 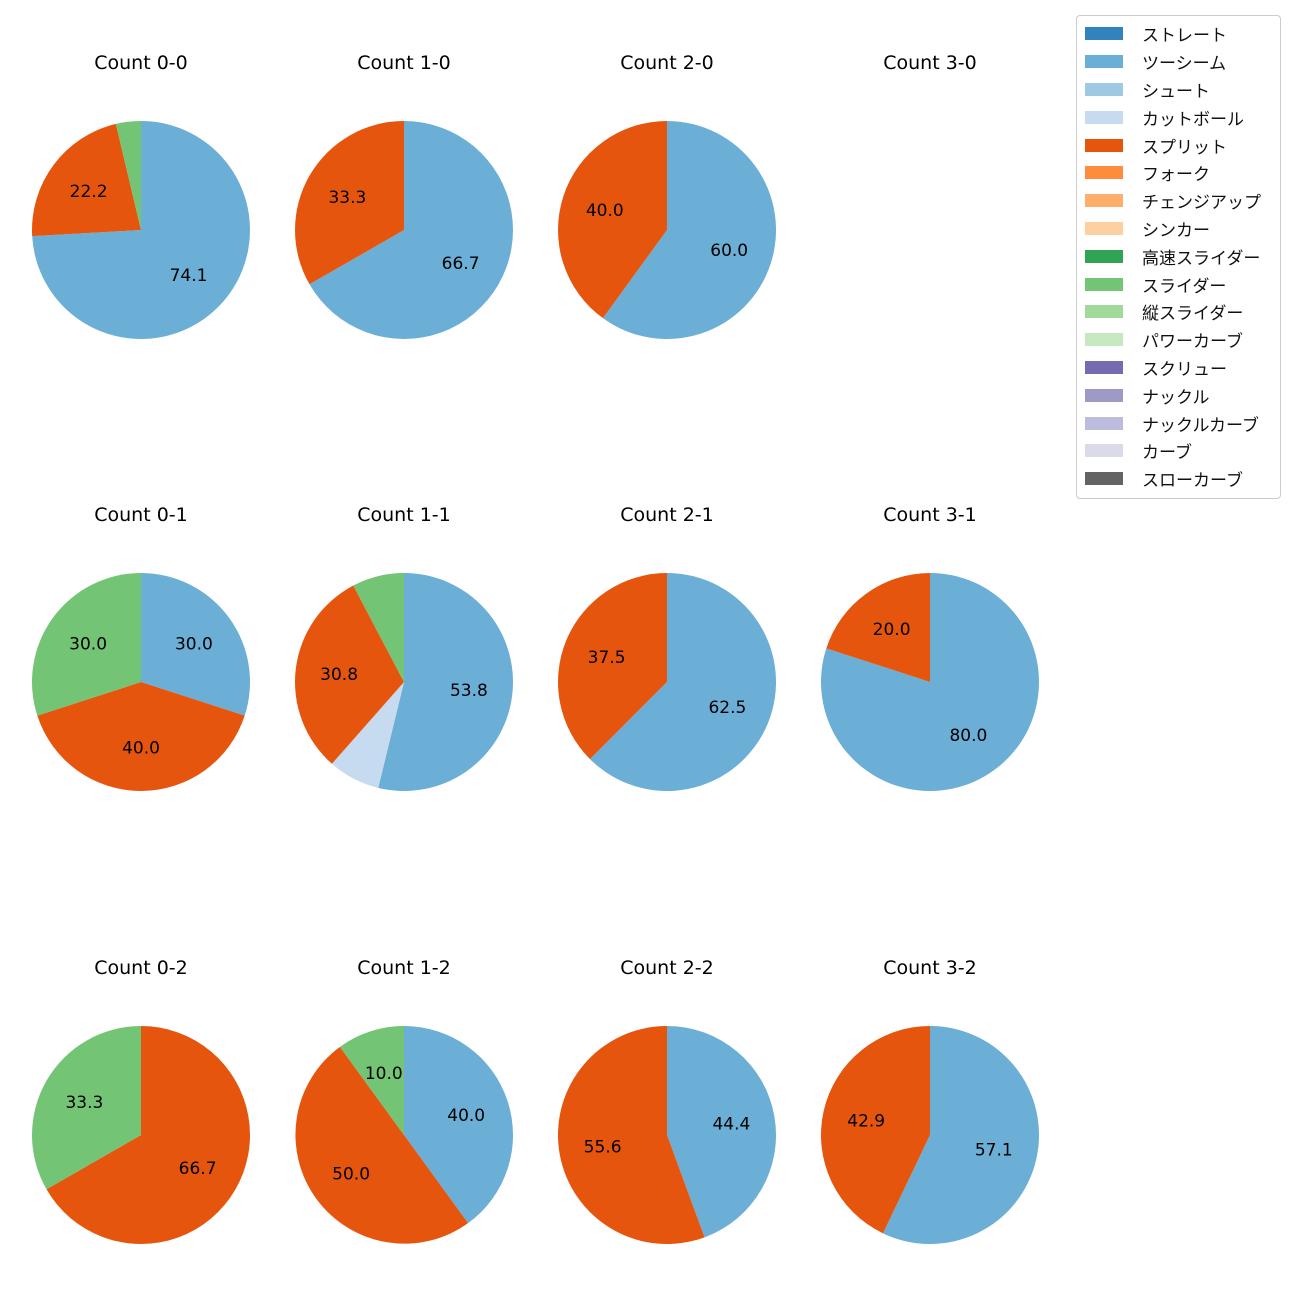 I want to click on legend-label: カーブ, so click(x=1167, y=453).